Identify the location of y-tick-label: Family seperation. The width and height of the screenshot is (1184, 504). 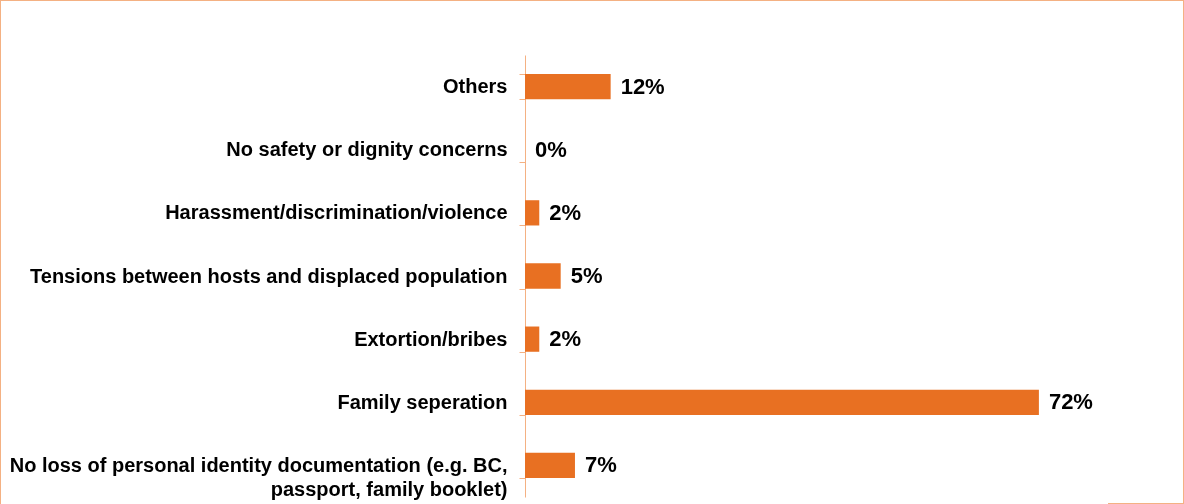
(422, 401).